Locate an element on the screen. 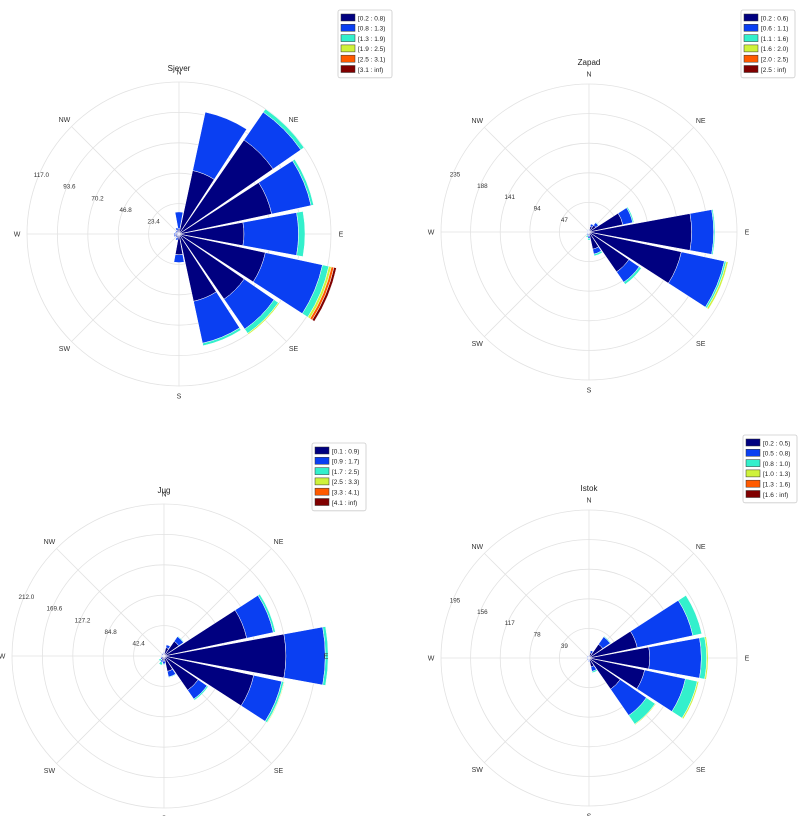  legend-label: [4.1 : inf) is located at coordinates (344, 503).